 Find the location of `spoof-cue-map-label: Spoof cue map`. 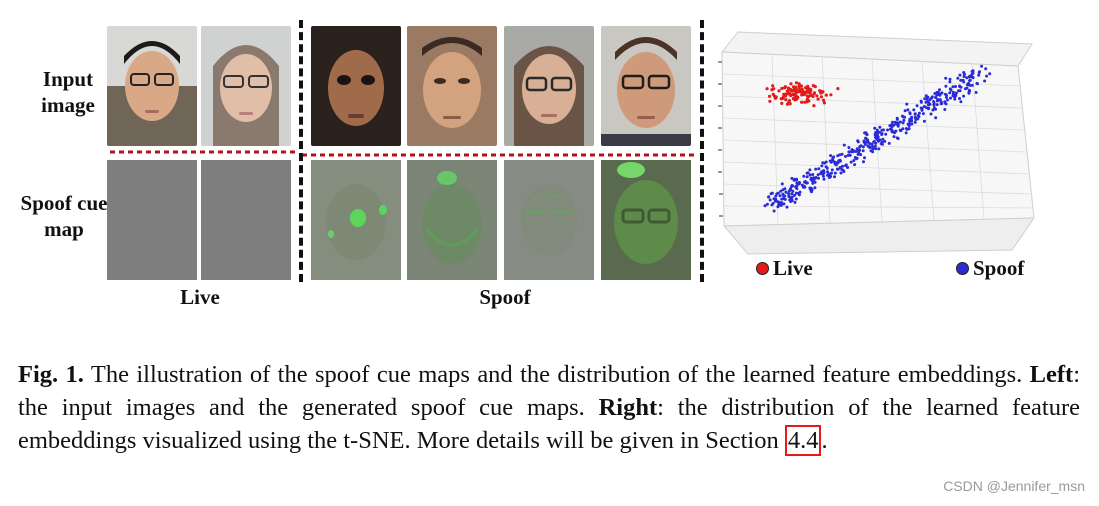

spoof-cue-map-label: Spoof cue map is located at coordinates (64, 216).